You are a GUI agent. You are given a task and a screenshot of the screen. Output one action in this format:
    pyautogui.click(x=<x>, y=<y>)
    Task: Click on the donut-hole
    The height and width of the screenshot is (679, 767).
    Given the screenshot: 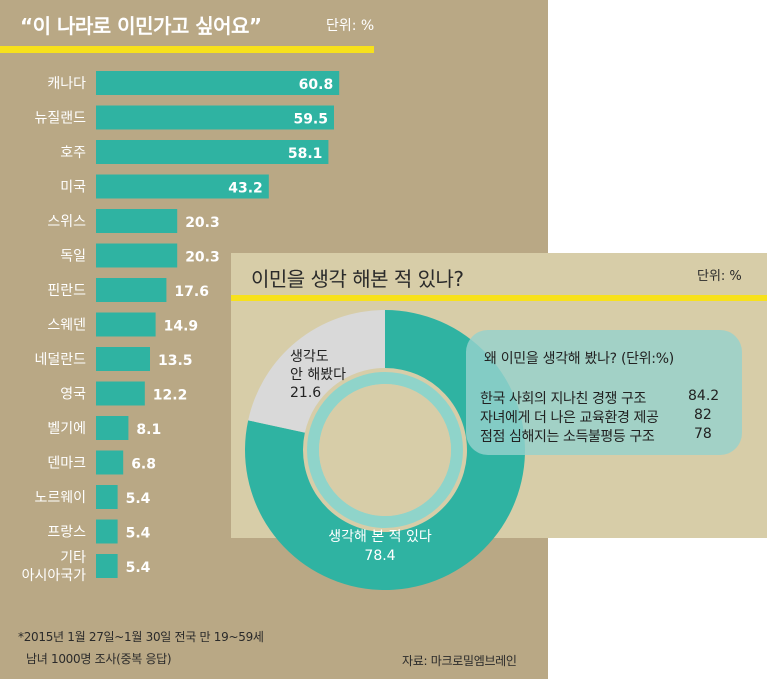 What is the action you would take?
    pyautogui.click(x=385, y=450)
    